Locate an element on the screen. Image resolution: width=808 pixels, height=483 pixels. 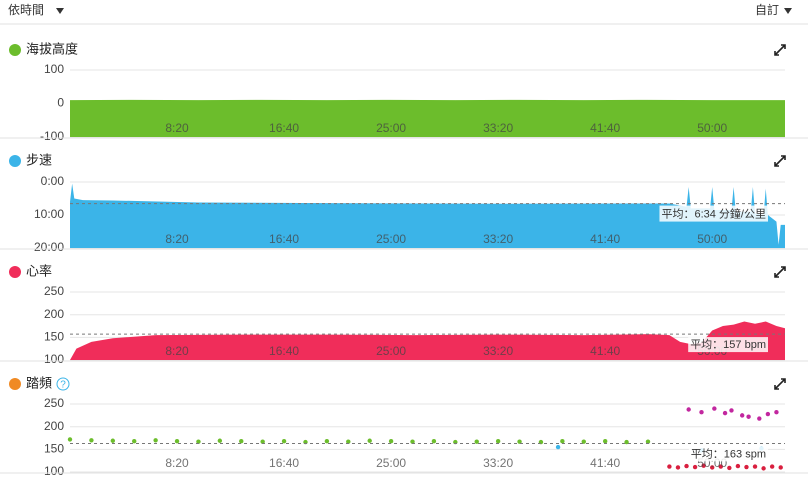
average-label: 平均：163 spm is located at coordinates (728, 453).